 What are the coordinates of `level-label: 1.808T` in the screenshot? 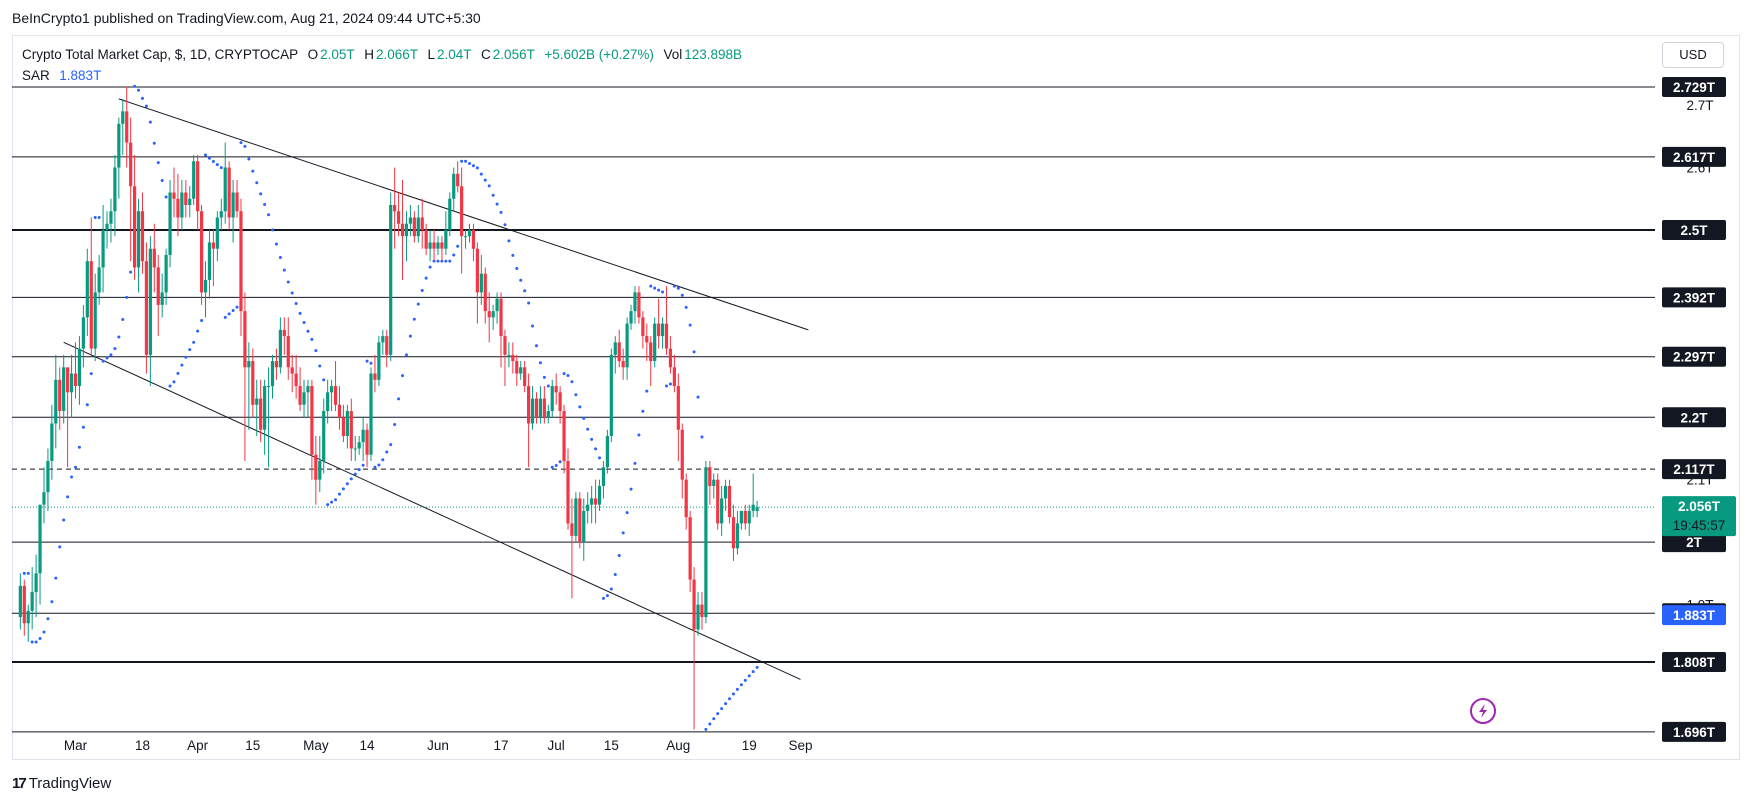 It's located at (1694, 662).